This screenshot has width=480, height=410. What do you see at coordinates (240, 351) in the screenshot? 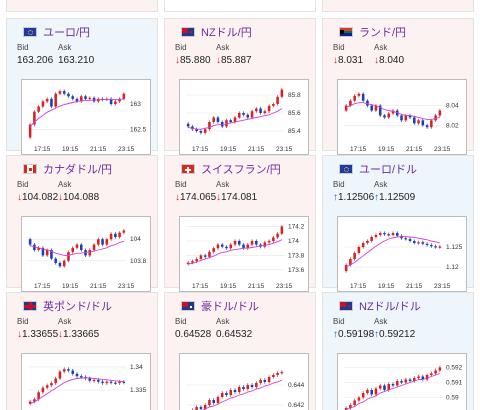
I see `rate-card-audusd: 豪ドル/ドル Bid Ask 0.64528 0.64532 0.644 0.642` at bounding box center [240, 351].